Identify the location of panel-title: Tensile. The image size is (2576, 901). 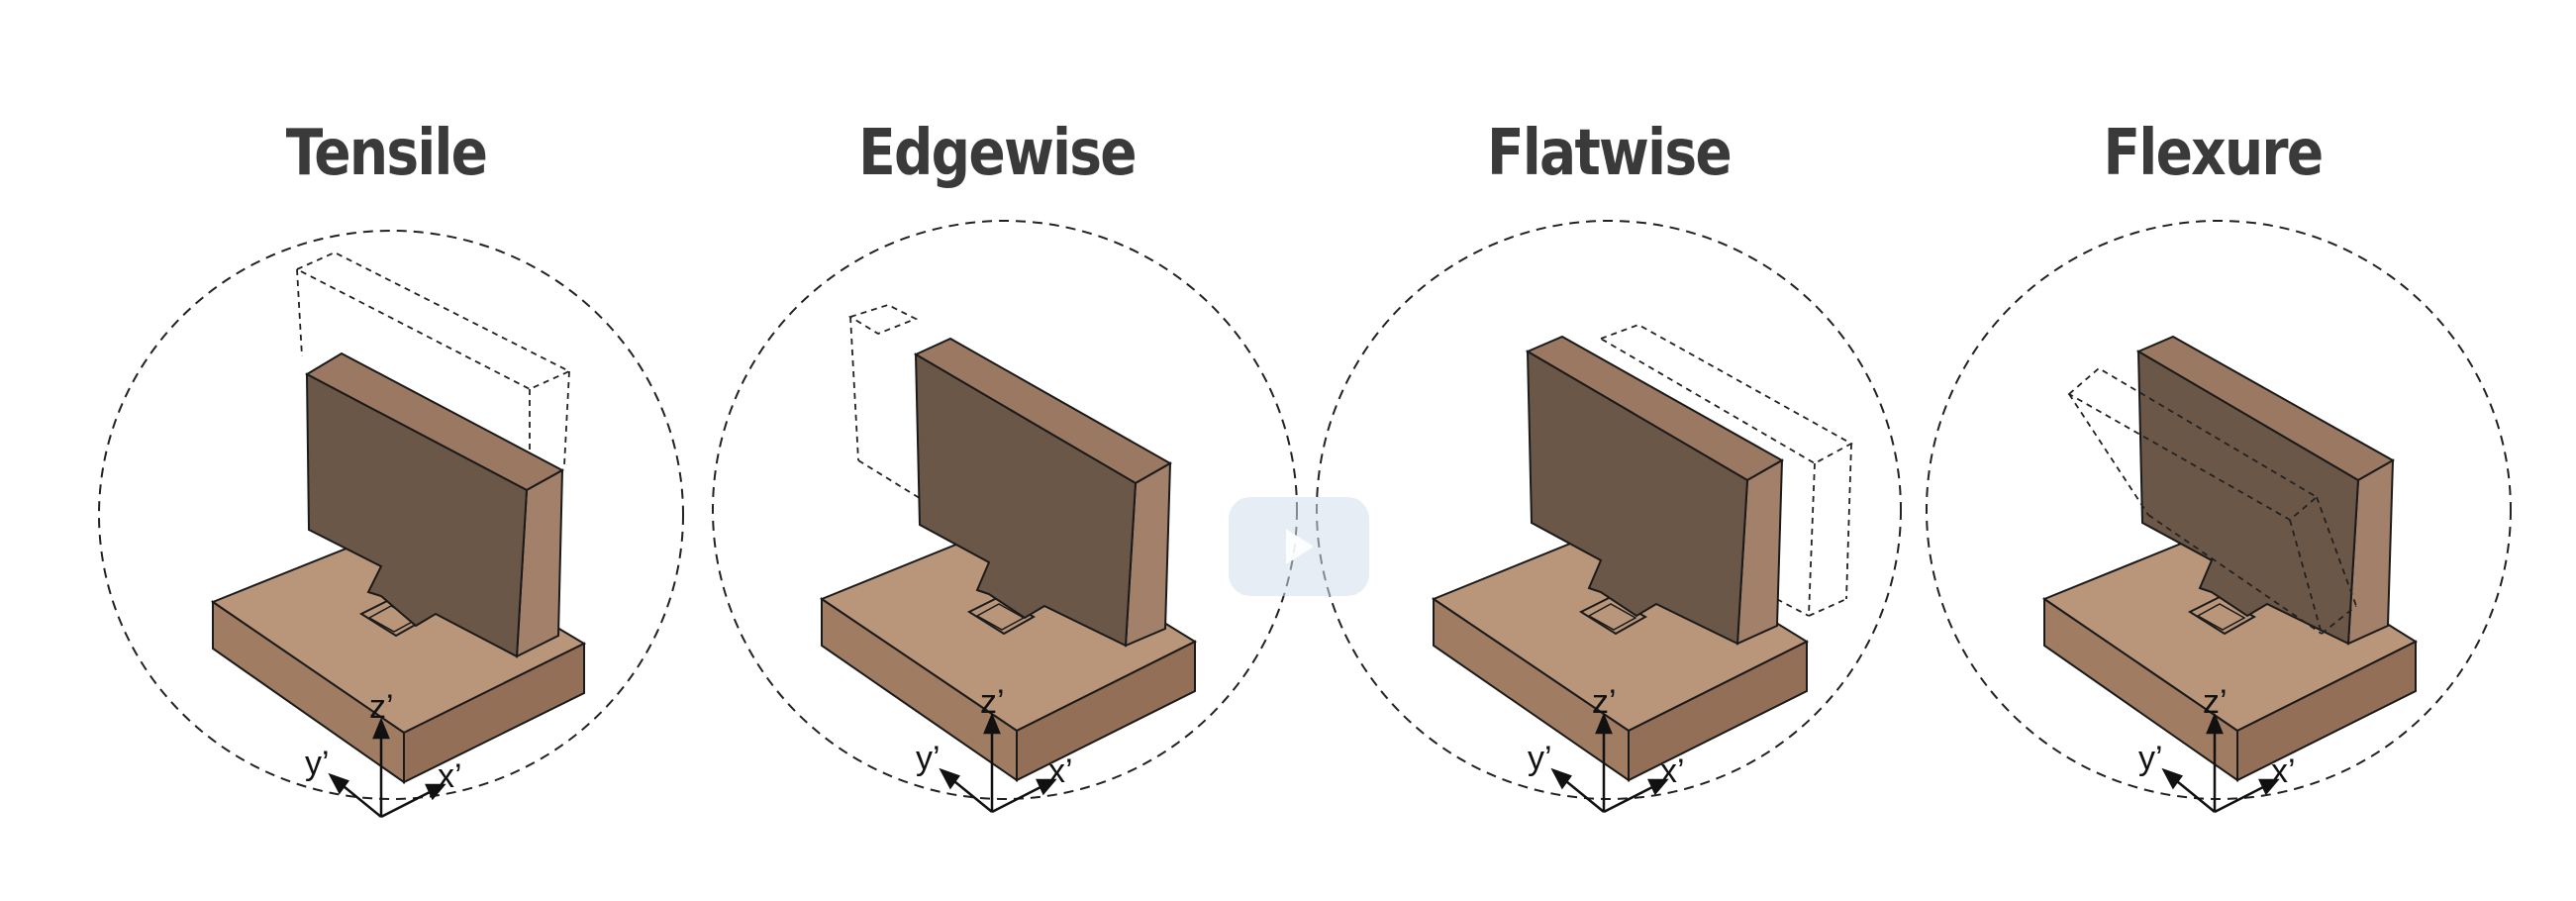
(387, 153).